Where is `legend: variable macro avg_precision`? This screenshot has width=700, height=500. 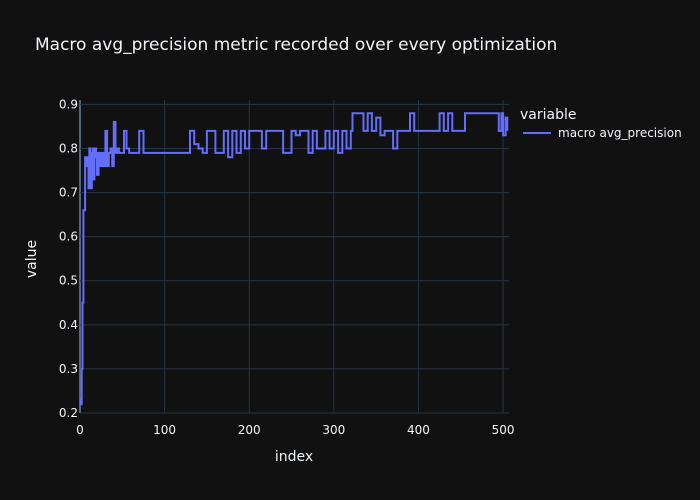
legend: variable macro avg_precision is located at coordinates (601, 123).